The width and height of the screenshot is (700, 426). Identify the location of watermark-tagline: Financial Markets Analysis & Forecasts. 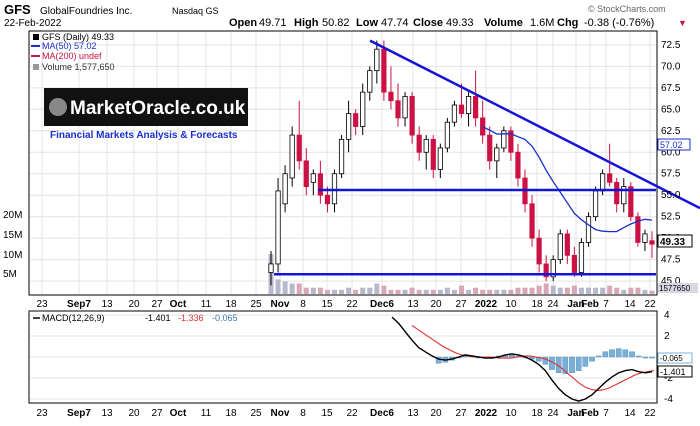
(144, 135).